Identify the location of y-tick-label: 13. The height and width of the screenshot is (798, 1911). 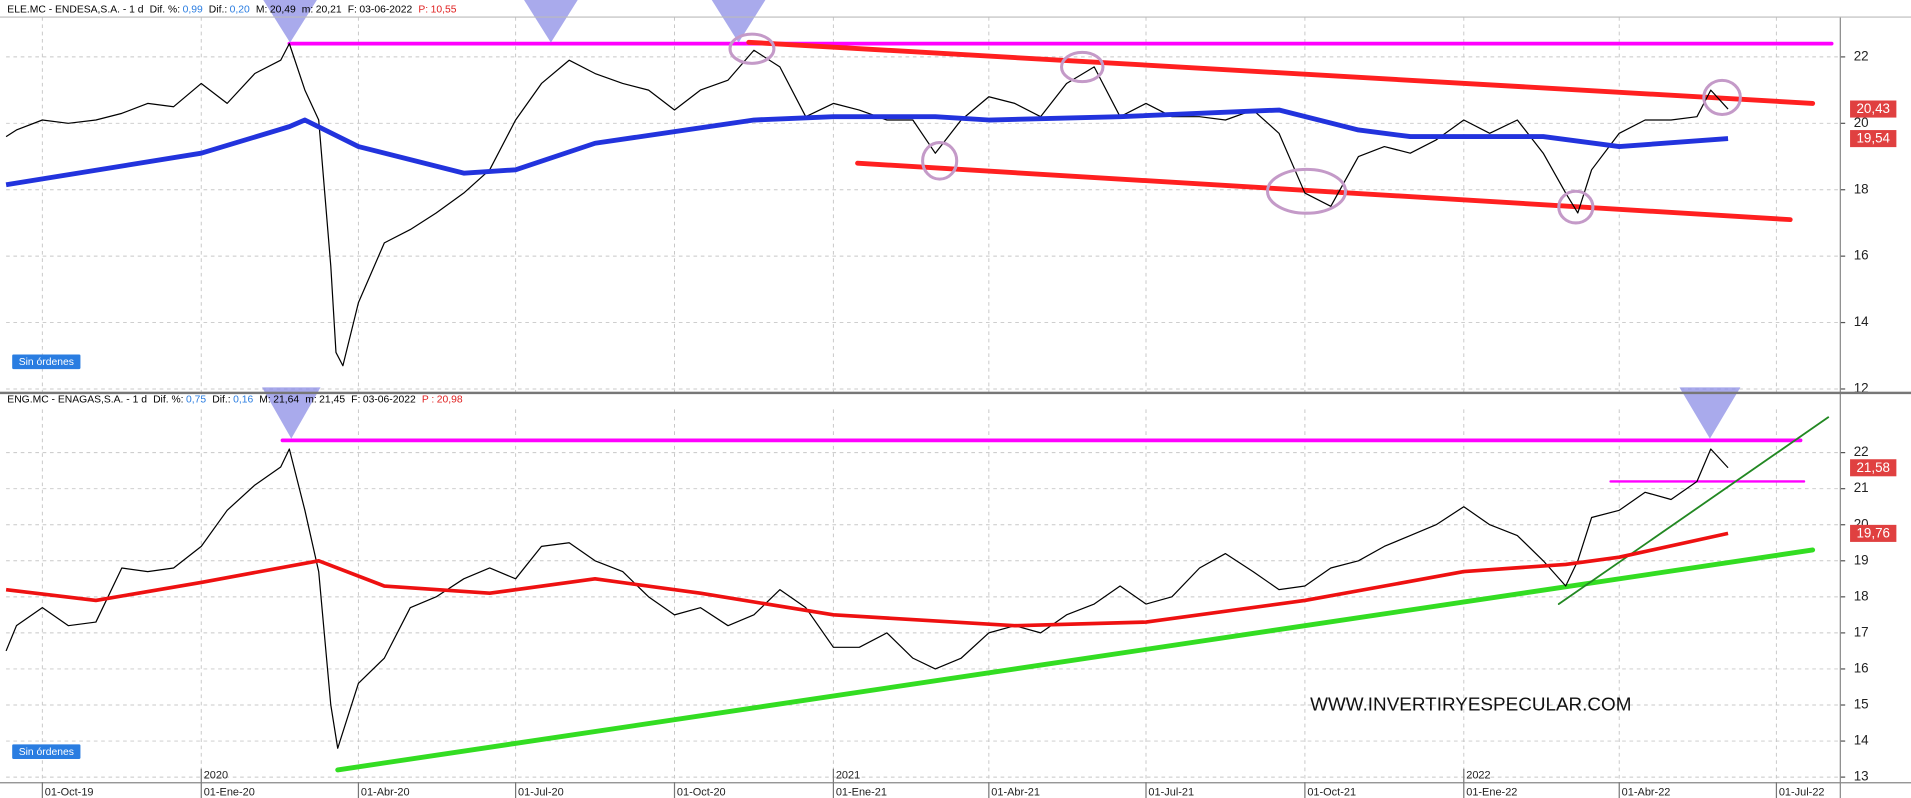
(1861, 776).